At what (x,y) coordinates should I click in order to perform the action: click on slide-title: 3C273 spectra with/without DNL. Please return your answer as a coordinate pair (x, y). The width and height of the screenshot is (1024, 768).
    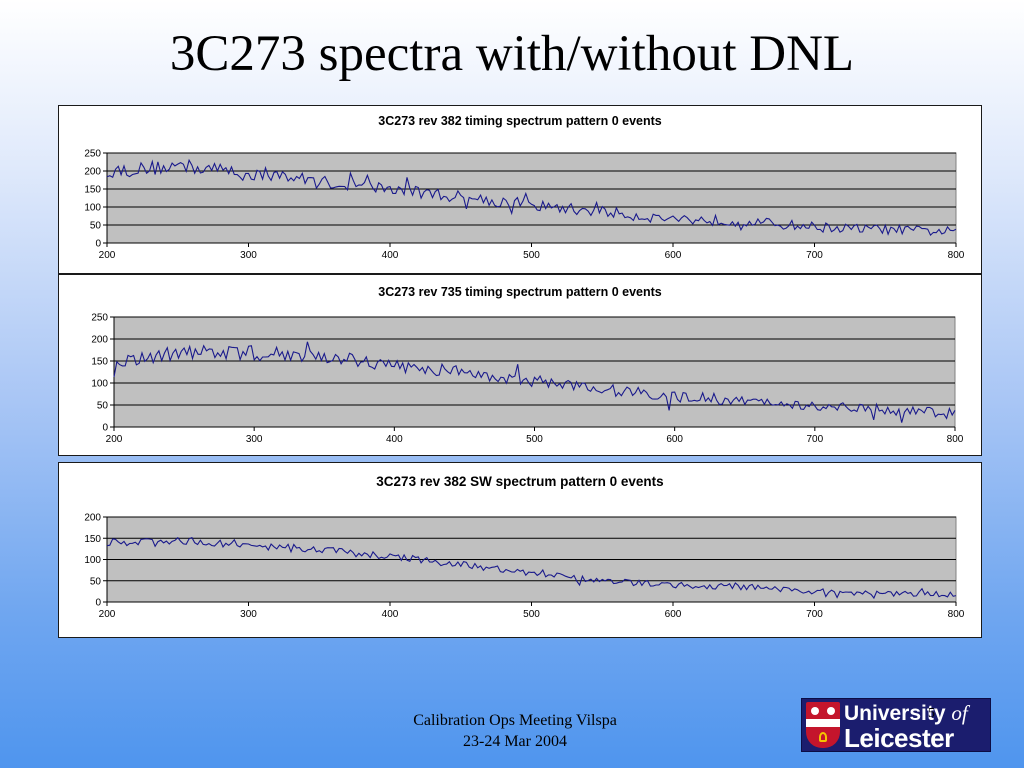
    Looking at the image, I should click on (512, 54).